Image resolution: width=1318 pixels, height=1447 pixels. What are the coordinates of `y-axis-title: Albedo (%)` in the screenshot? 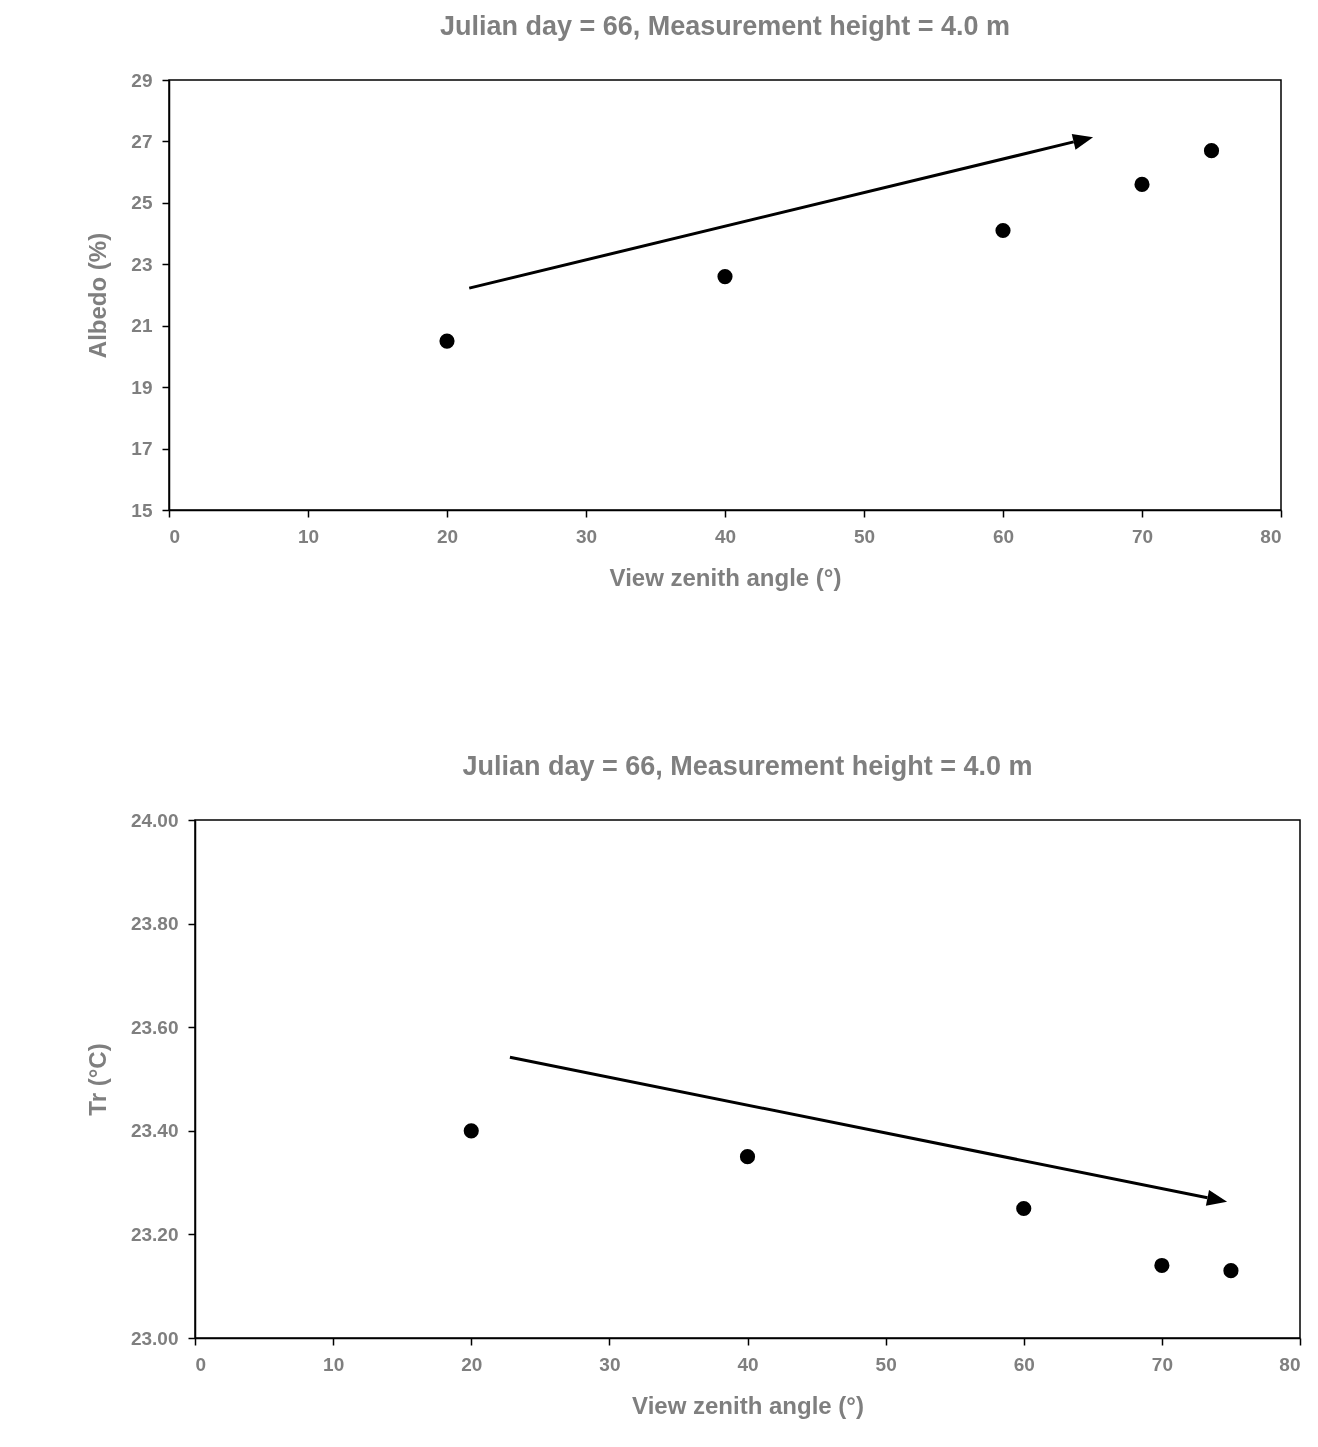 It's located at (98, 295).